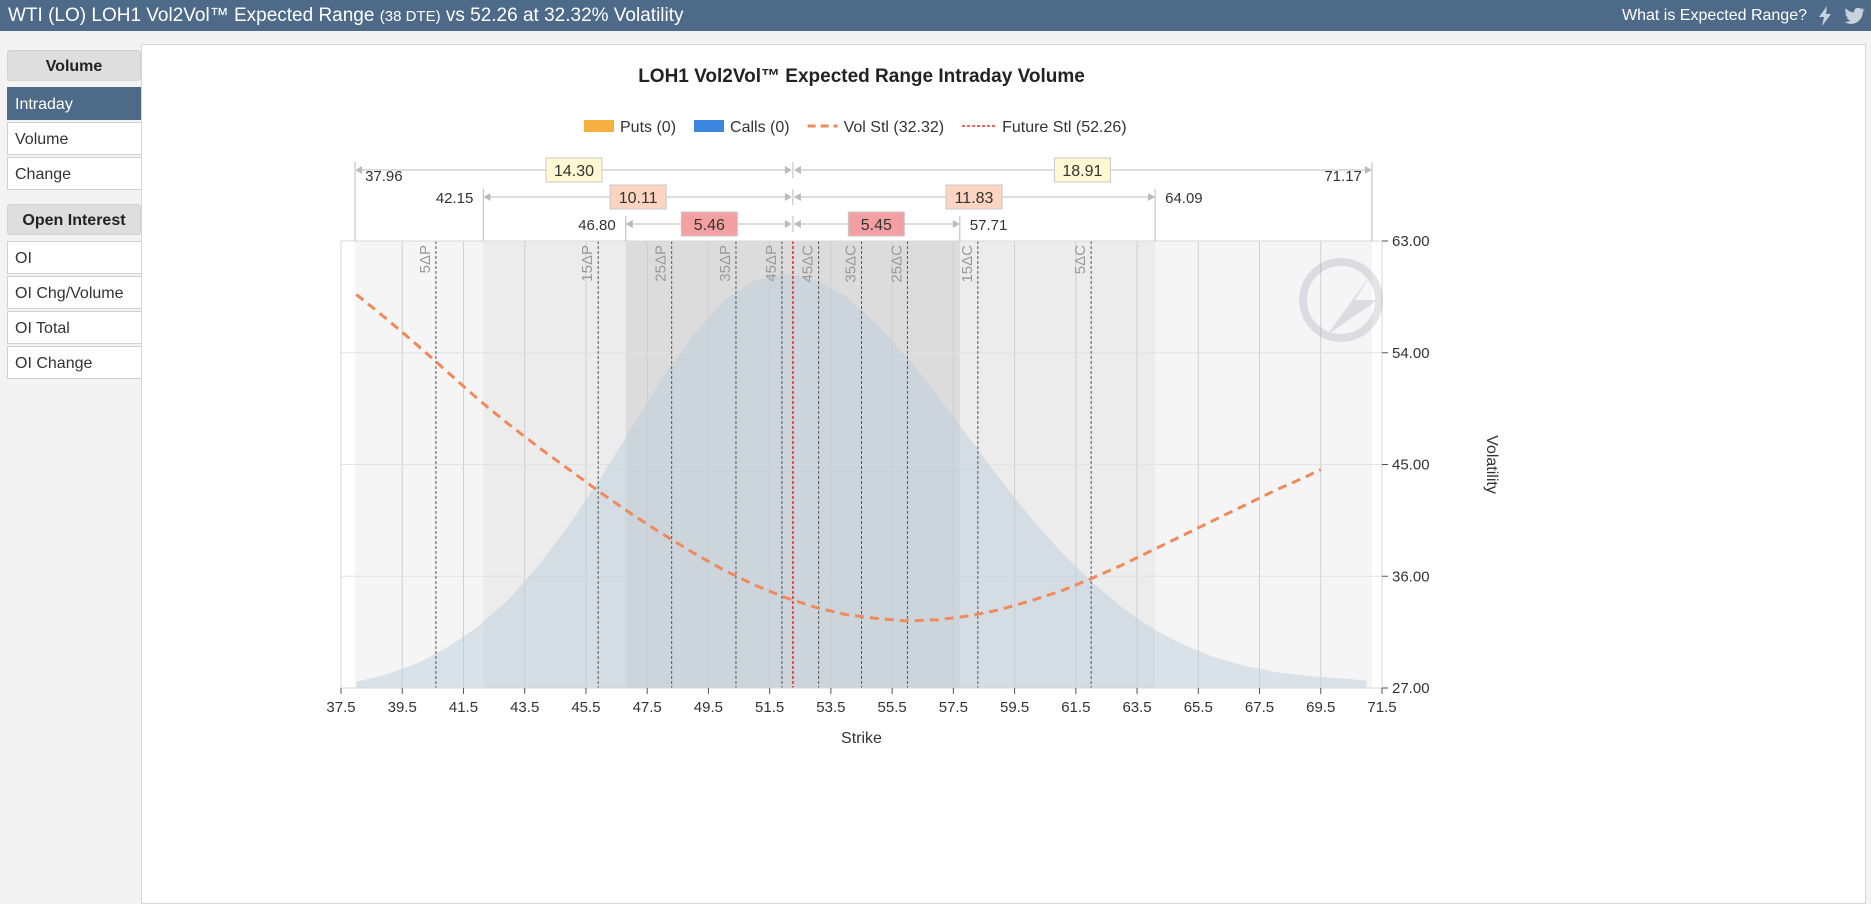 This screenshot has height=904, width=1871. What do you see at coordinates (1411, 465) in the screenshot?
I see `y-tick-label: 45.00` at bounding box center [1411, 465].